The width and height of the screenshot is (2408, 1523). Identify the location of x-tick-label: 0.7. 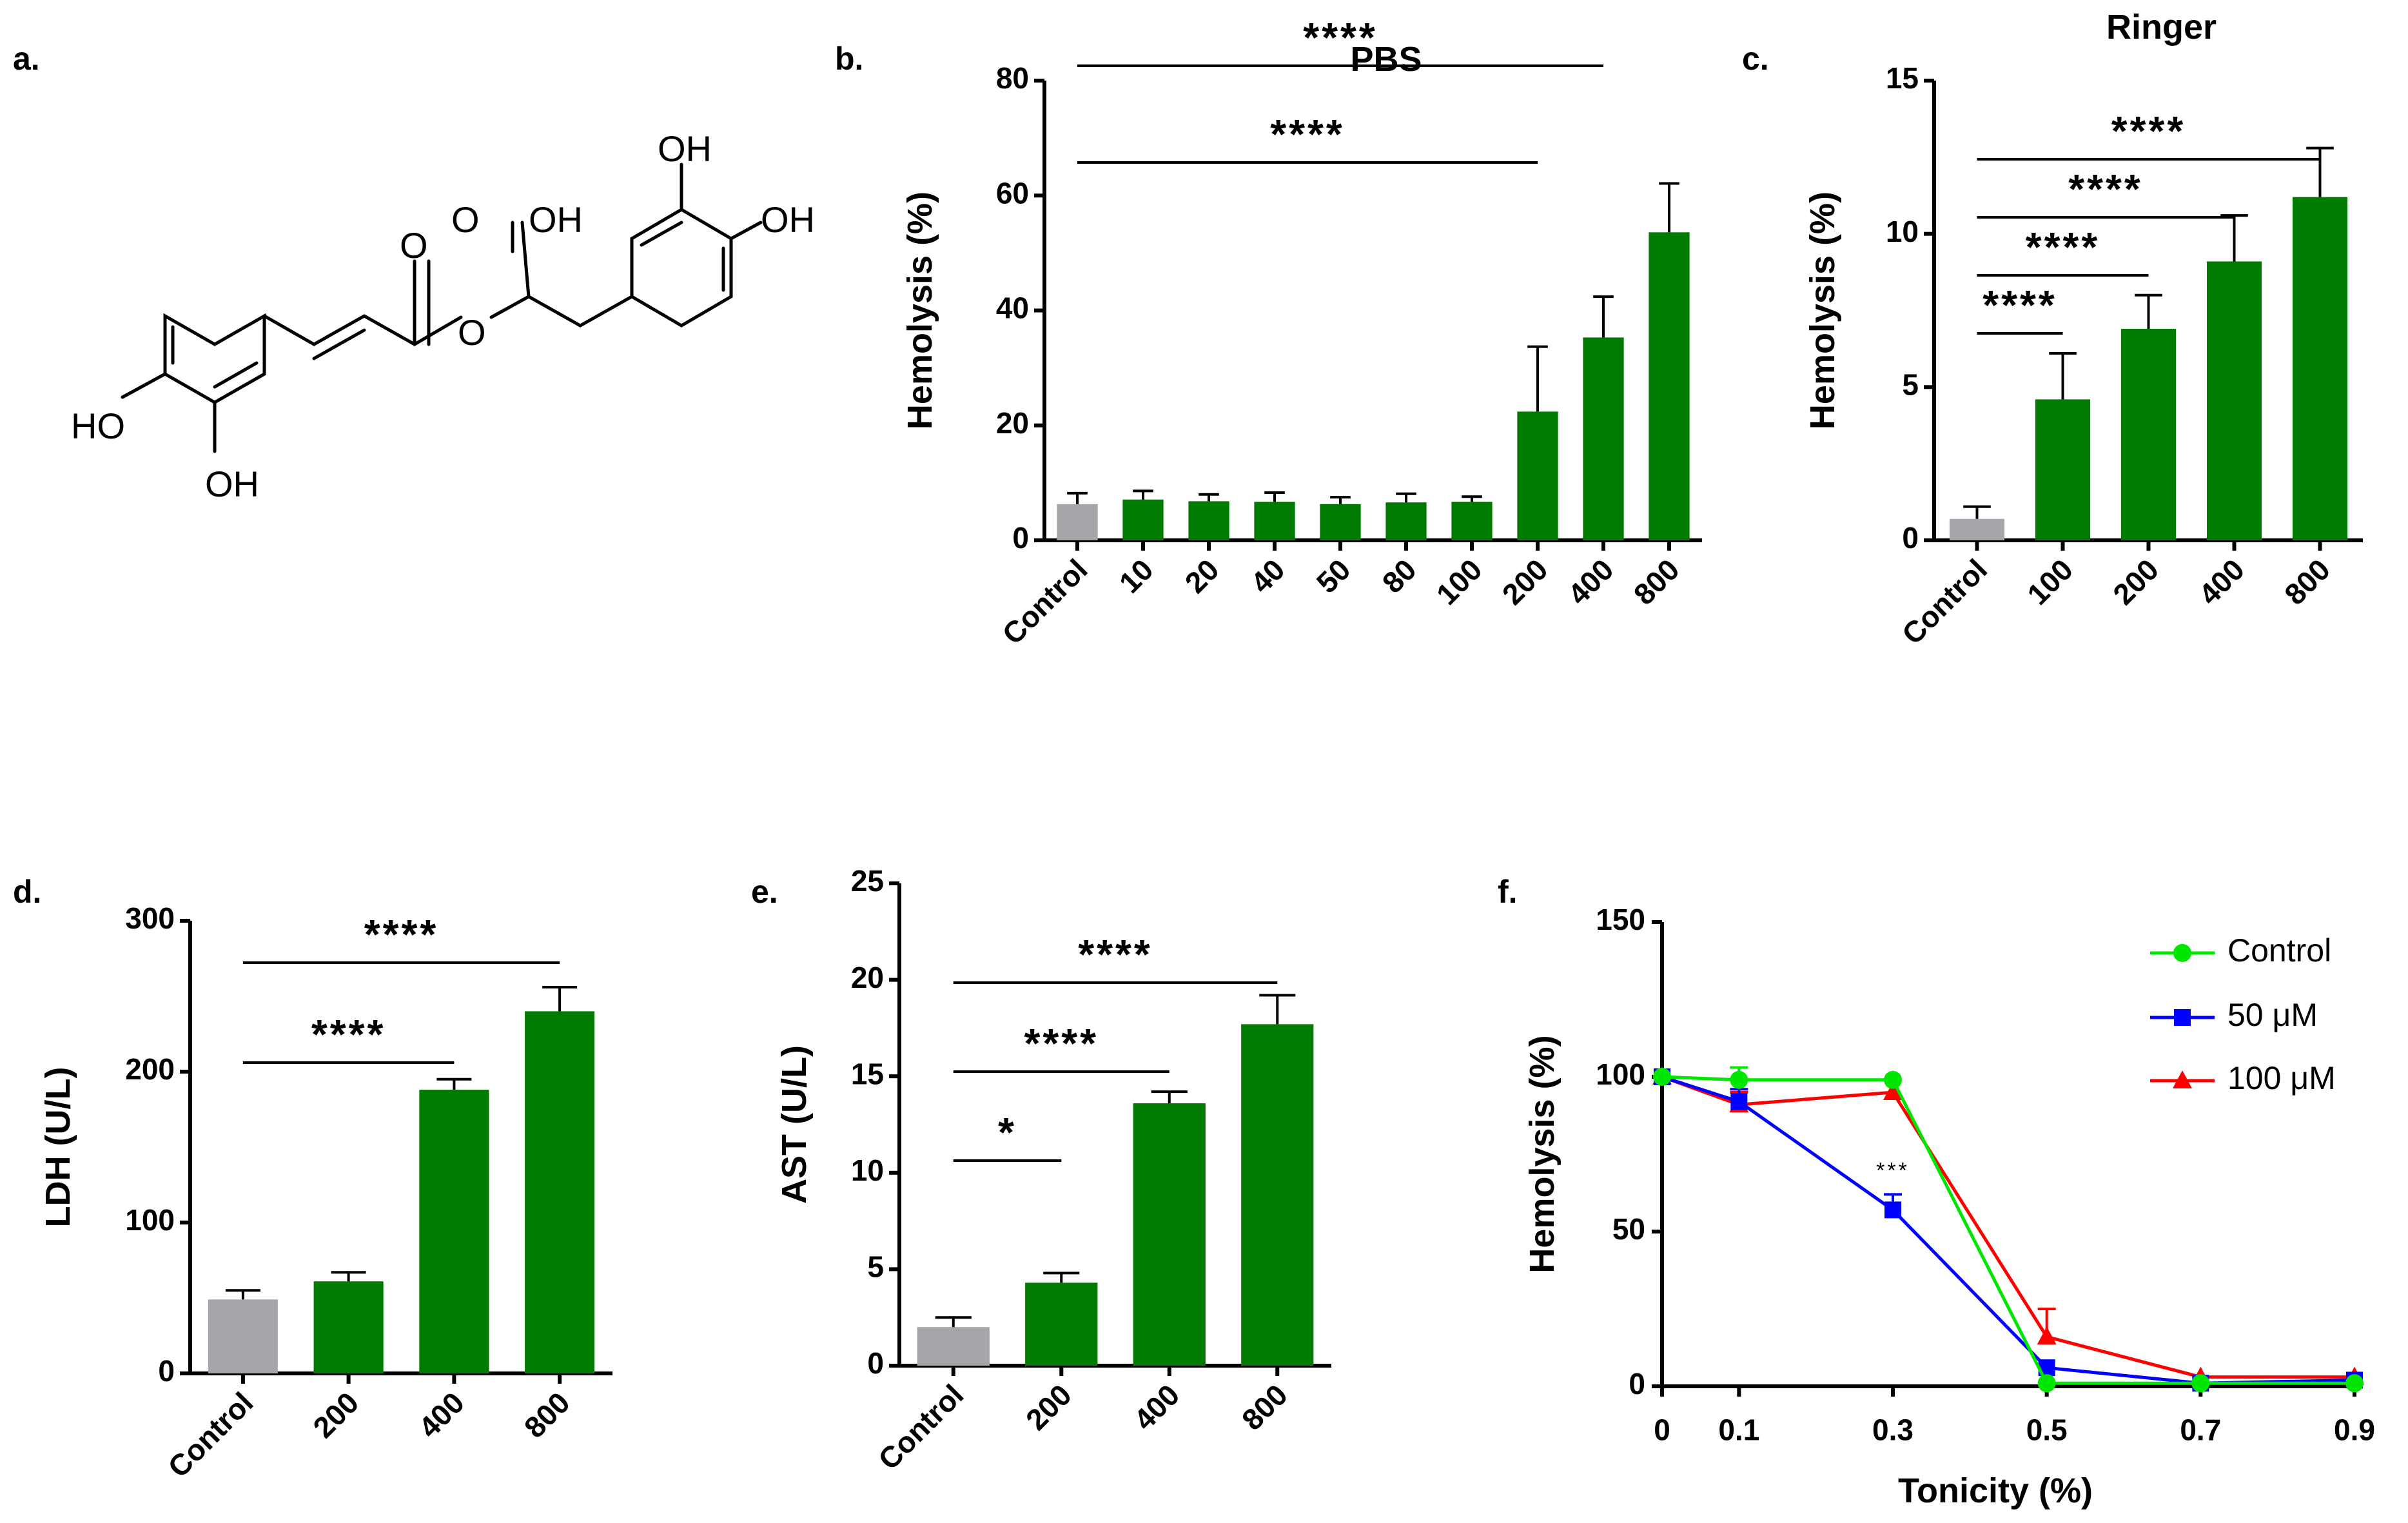
(2200, 1430).